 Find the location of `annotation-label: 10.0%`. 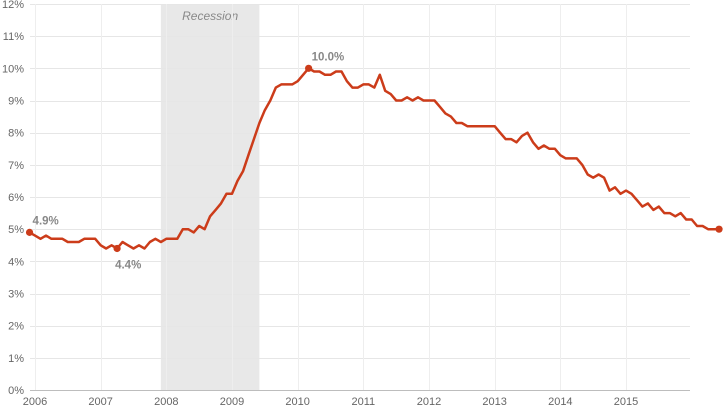

annotation-label: 10.0% is located at coordinates (328, 57).